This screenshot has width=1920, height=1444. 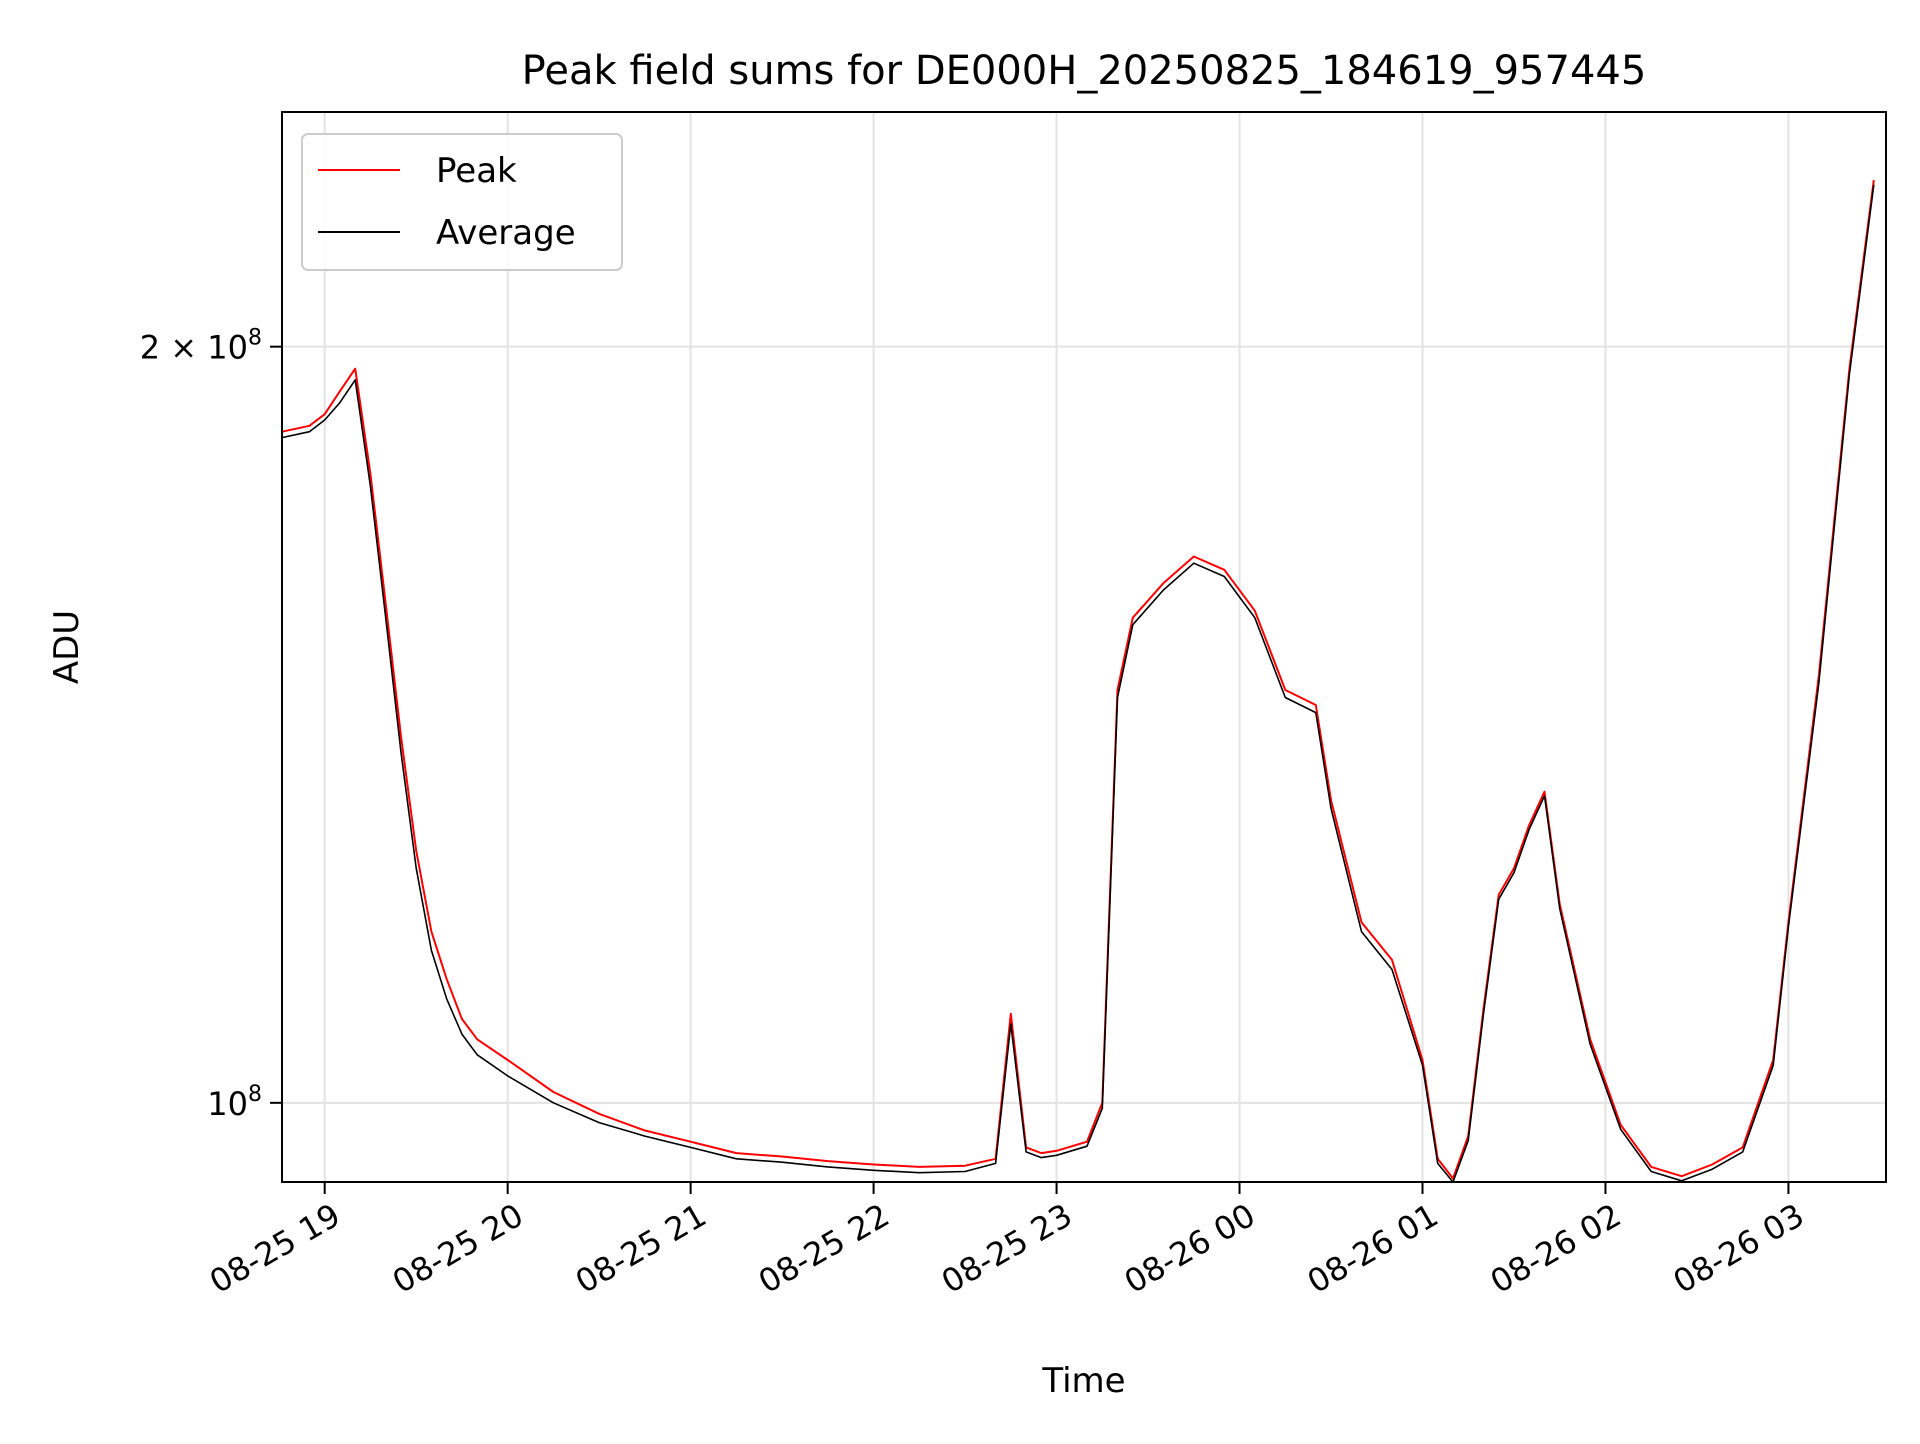 I want to click on legend-label-peak: Peak, so click(x=476, y=171).